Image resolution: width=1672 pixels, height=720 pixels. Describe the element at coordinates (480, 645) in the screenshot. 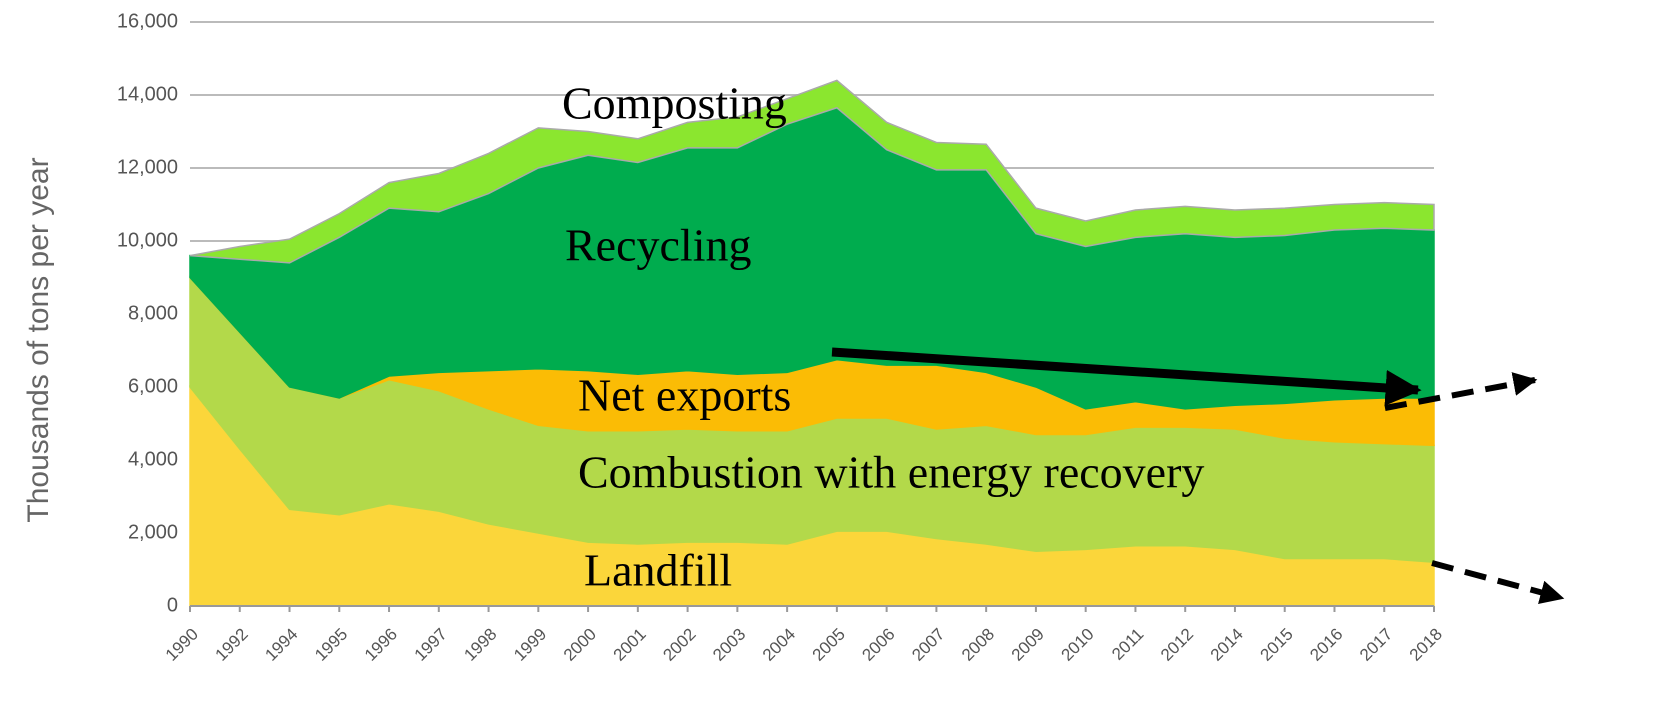

I see `x-tick-label: 1998` at that location.